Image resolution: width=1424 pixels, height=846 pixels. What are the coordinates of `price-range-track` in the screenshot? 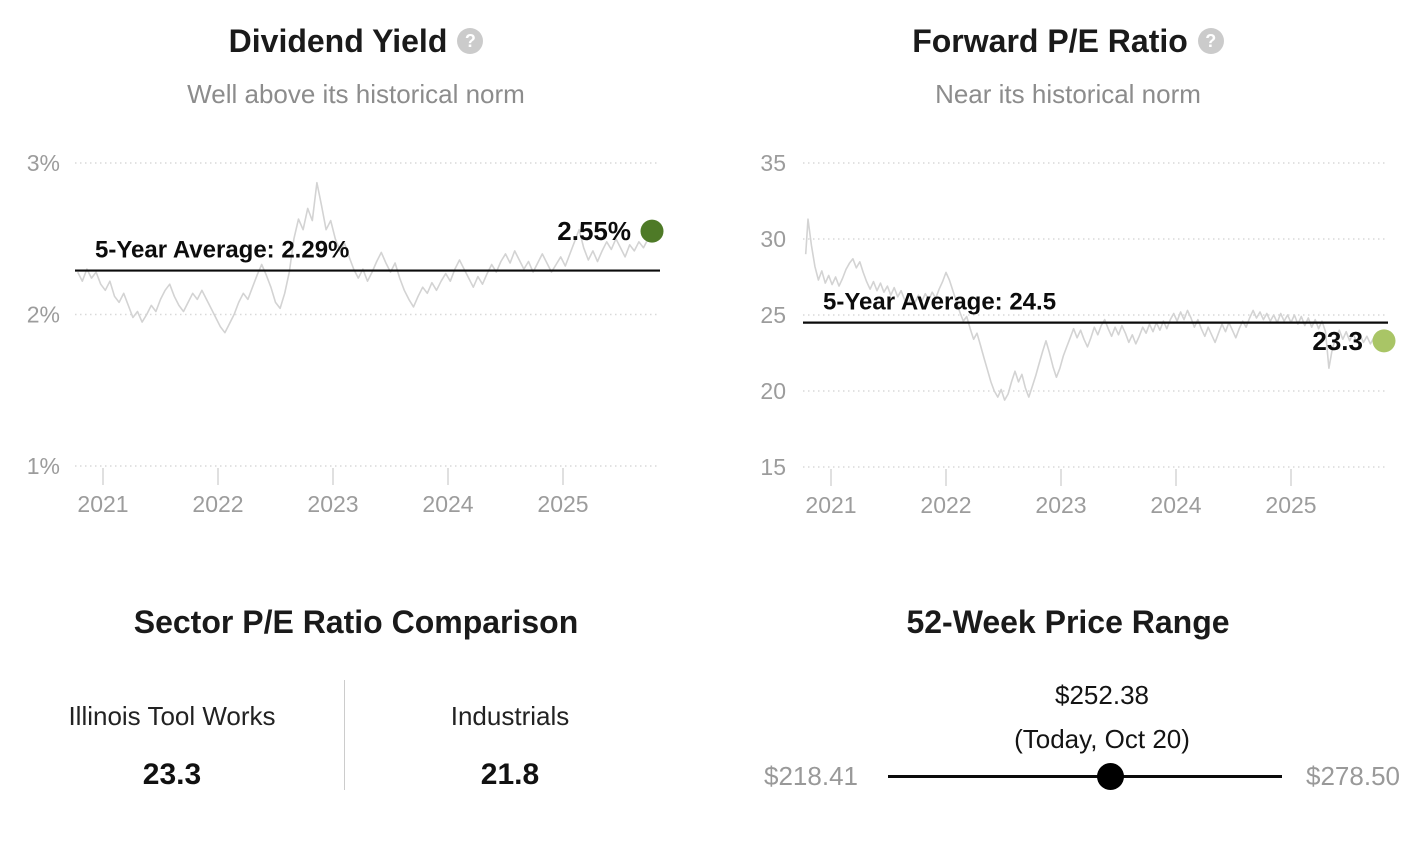 It's located at (1085, 776).